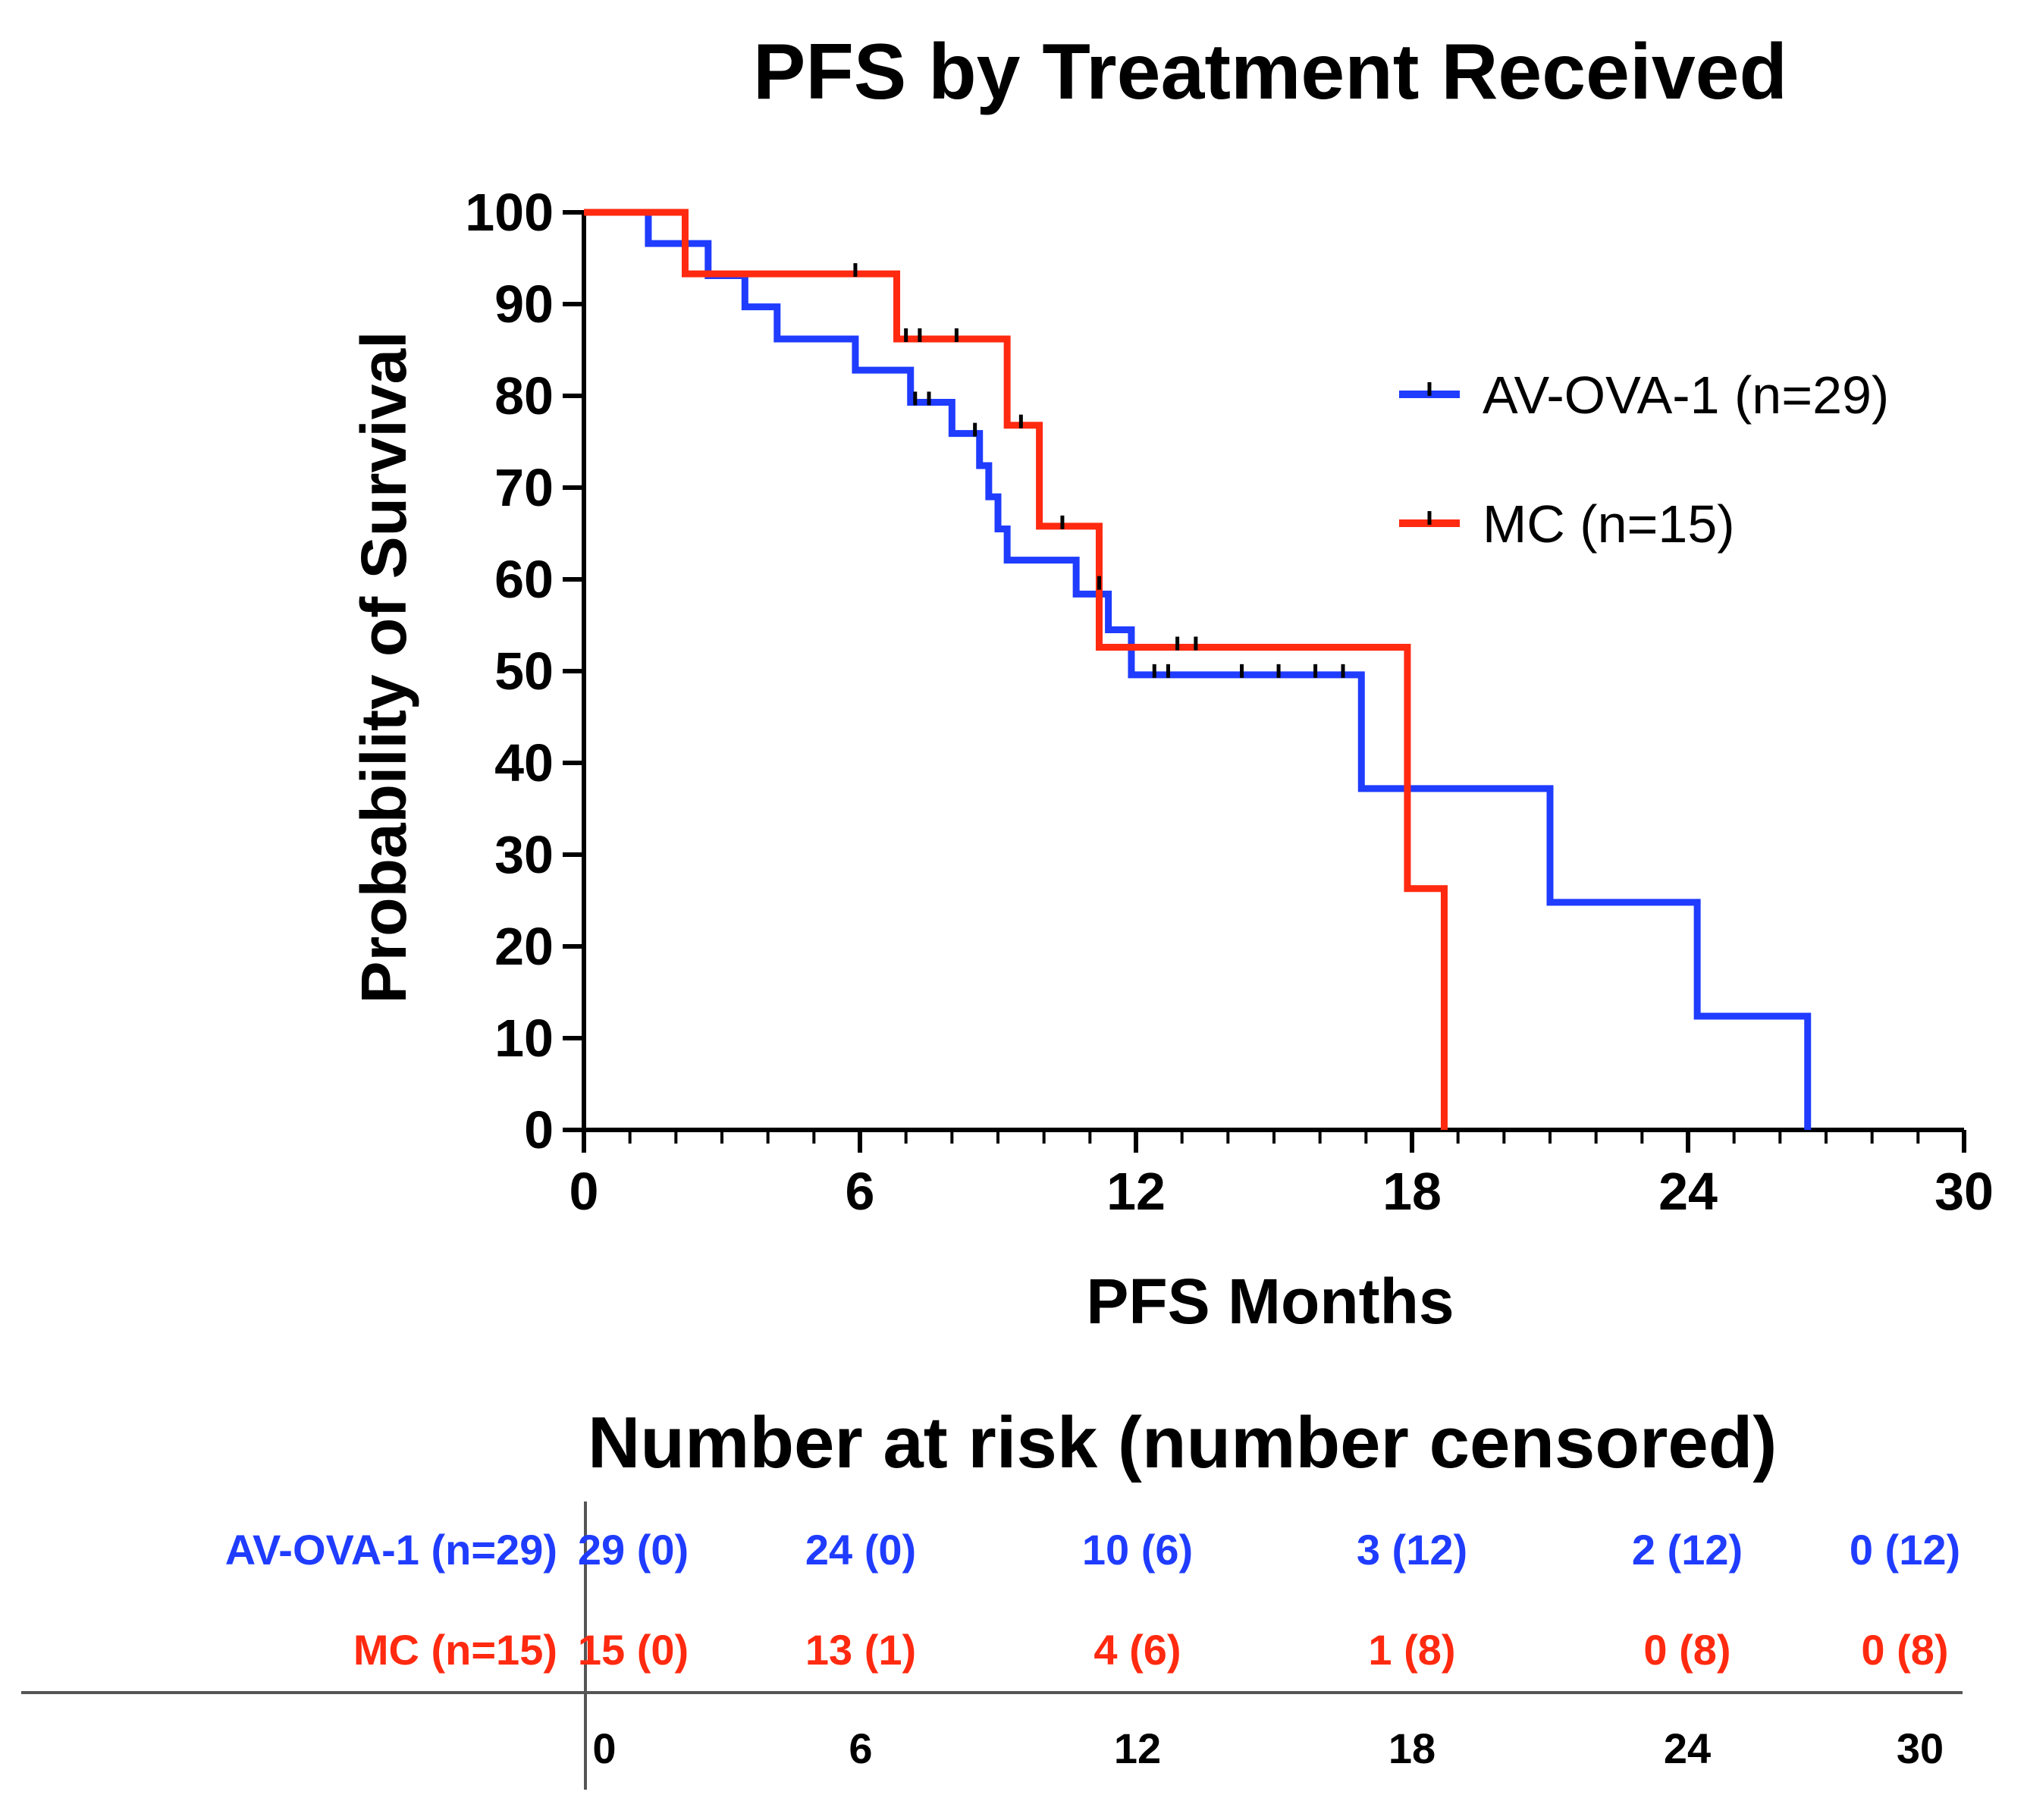 Image resolution: width=2027 pixels, height=1820 pixels. I want to click on x-tick-label: 0, so click(584, 1191).